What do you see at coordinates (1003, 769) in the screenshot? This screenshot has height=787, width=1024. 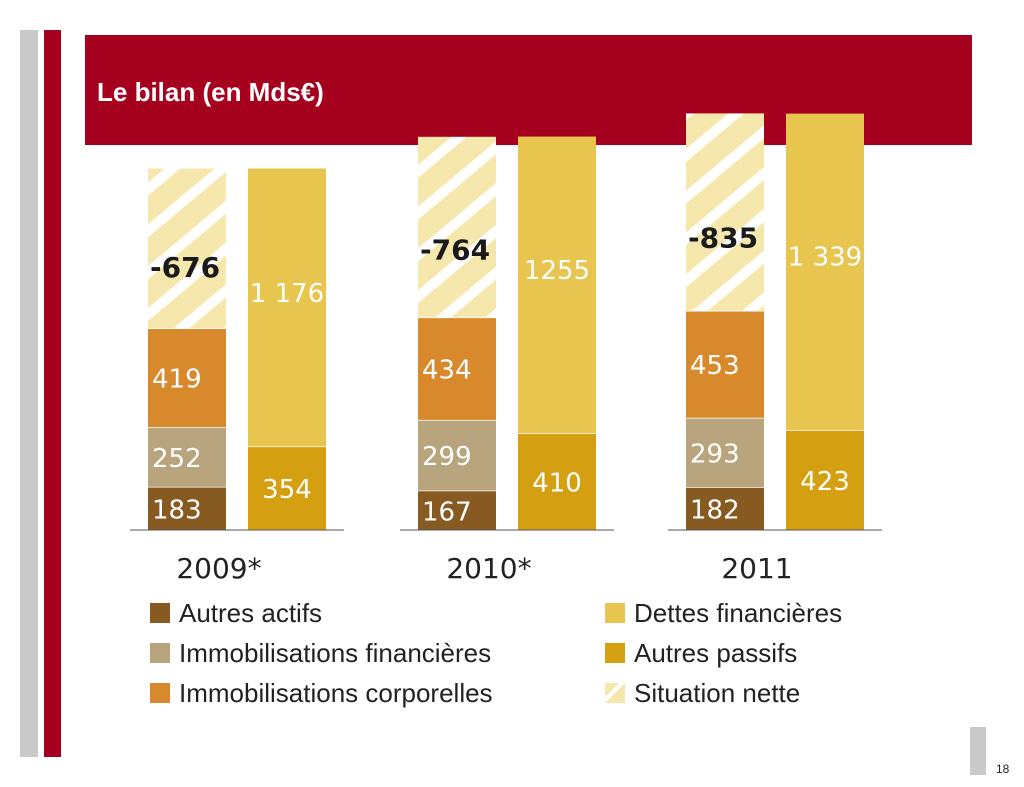 I see `page-number: 18` at bounding box center [1003, 769].